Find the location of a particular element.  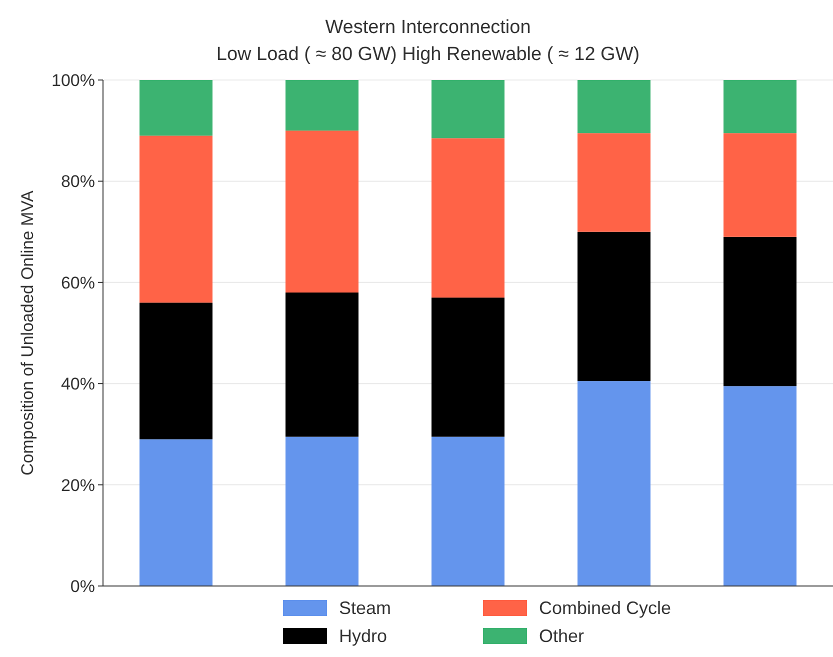

y-tick-label: 60% is located at coordinates (77, 282).